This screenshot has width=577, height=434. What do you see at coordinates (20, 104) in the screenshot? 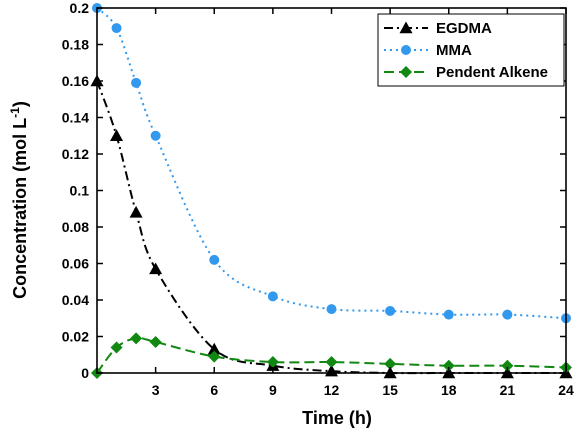
I see `y-axis-title-close: )` at bounding box center [20, 104].